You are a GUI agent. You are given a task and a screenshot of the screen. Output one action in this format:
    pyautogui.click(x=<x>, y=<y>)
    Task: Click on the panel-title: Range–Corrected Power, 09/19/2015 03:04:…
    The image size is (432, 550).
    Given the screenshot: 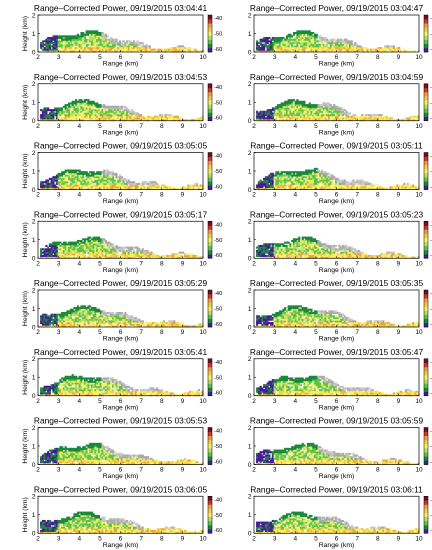 What is the action you would take?
    pyautogui.click(x=121, y=77)
    